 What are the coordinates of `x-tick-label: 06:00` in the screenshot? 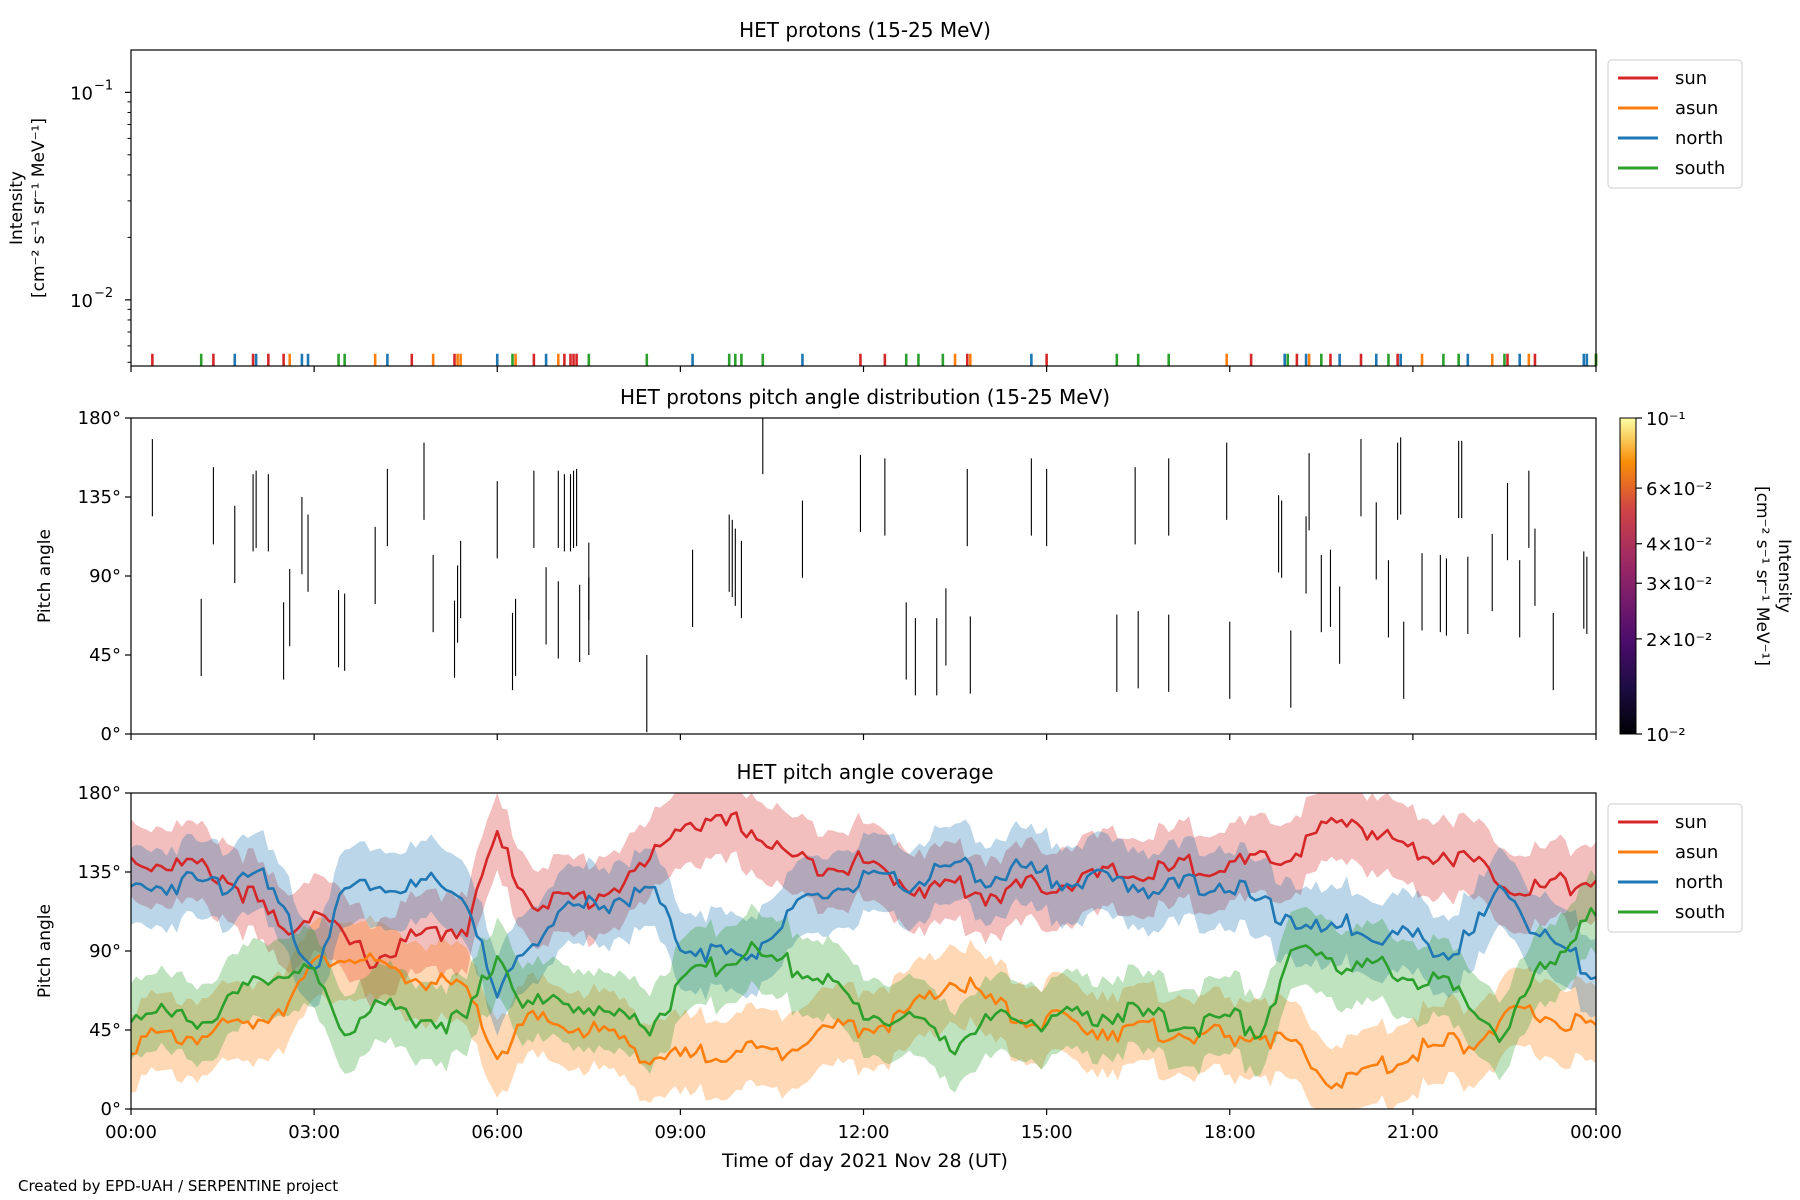 It's located at (497, 1132).